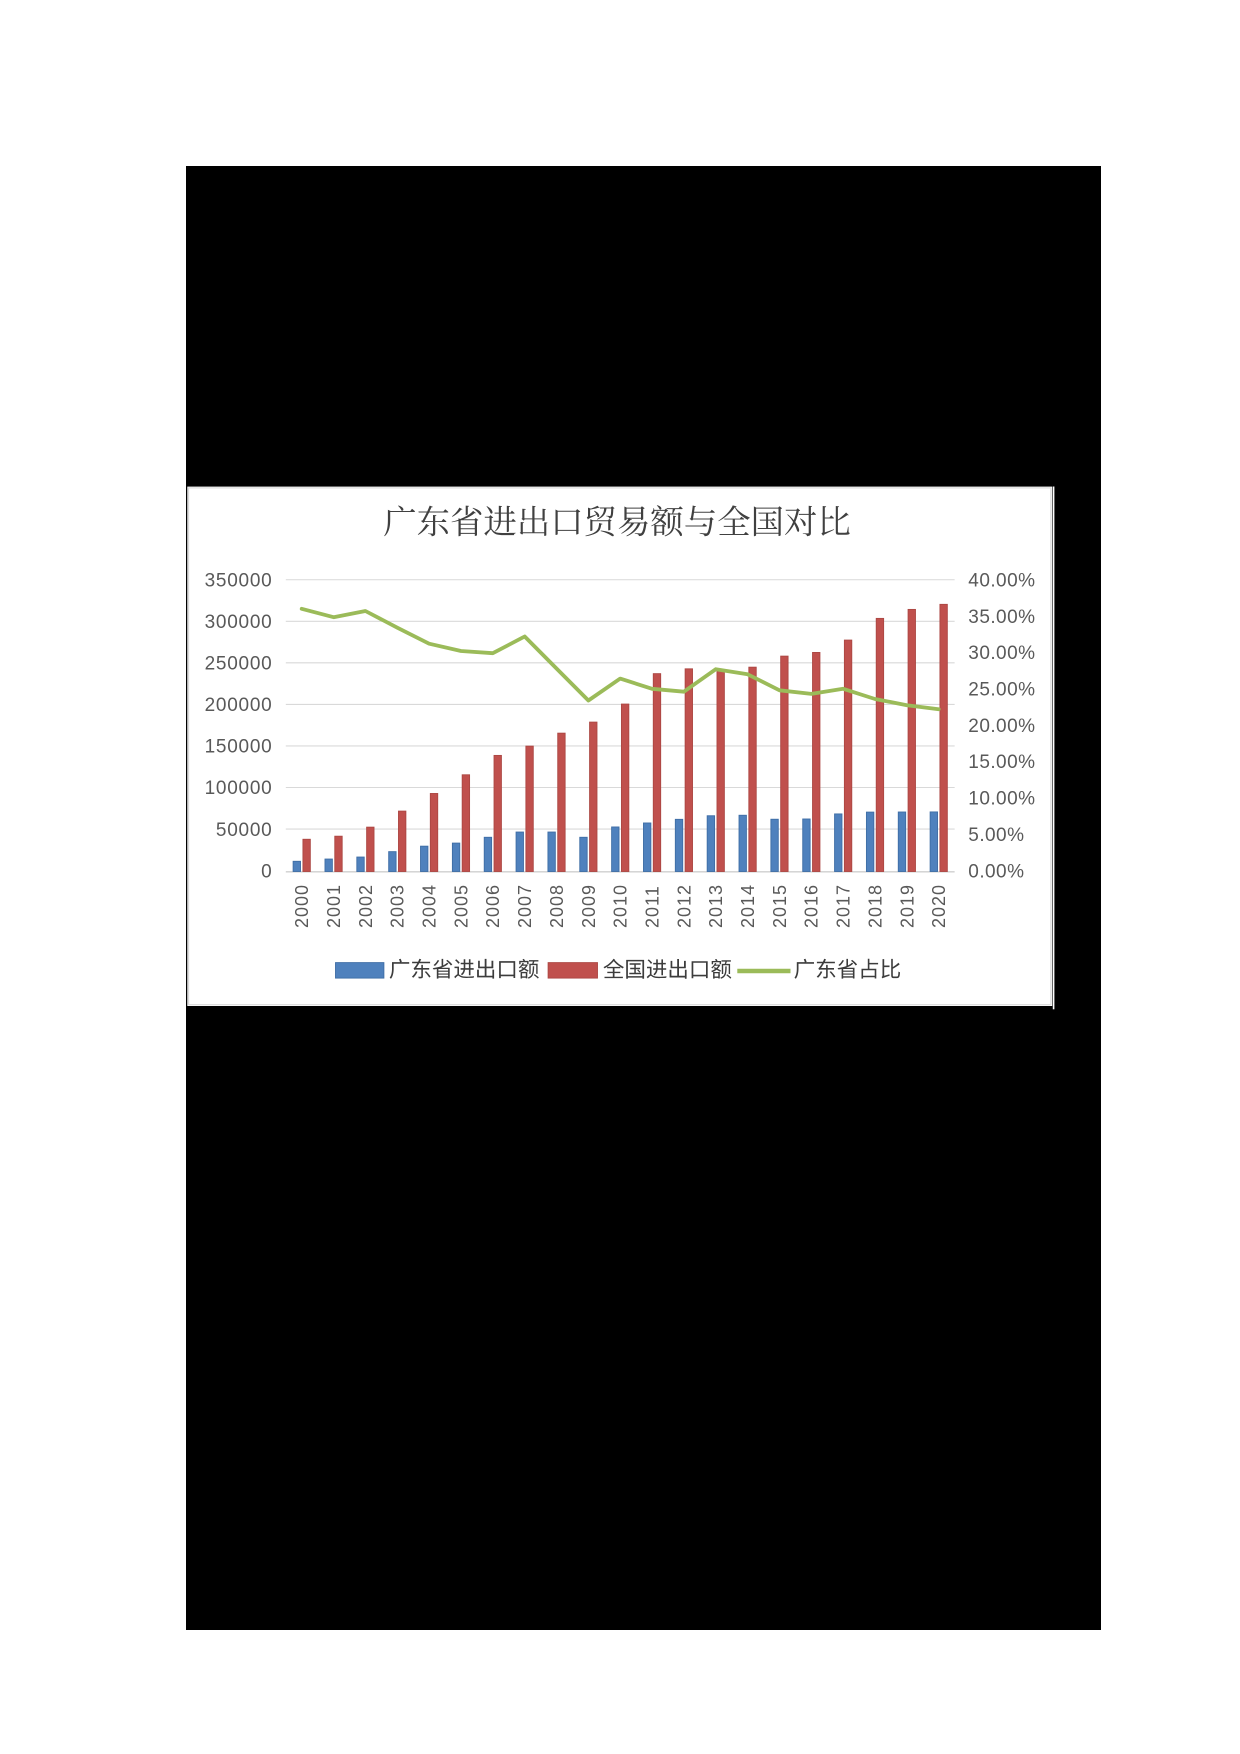 The height and width of the screenshot is (1754, 1240). I want to click on svg-text: 2011, so click(653, 906).